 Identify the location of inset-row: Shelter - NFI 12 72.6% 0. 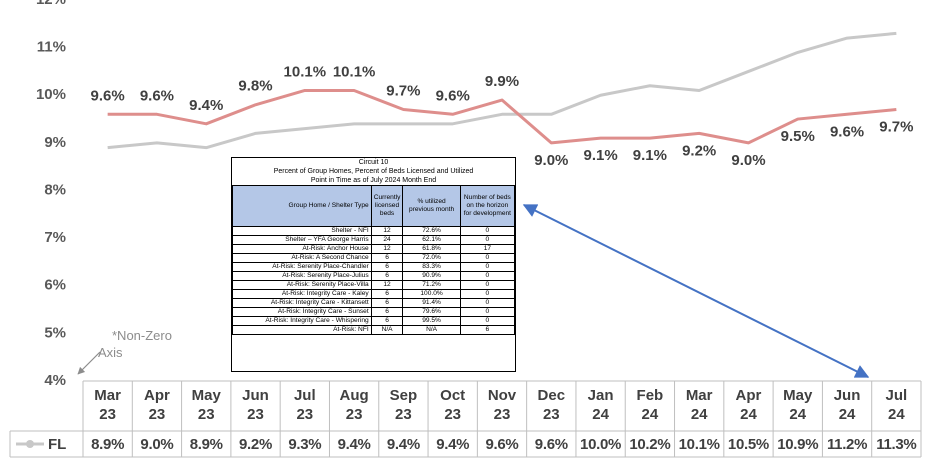
(374, 231).